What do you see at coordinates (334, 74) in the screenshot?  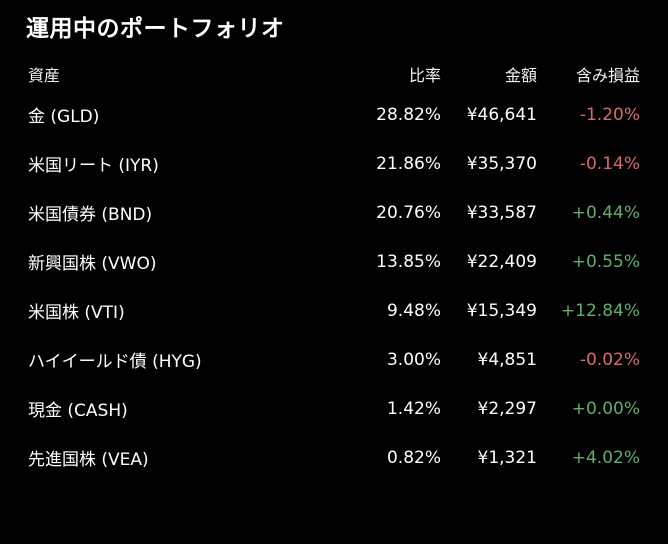 I see `table-header: 資産 比率 金額 含み損益` at bounding box center [334, 74].